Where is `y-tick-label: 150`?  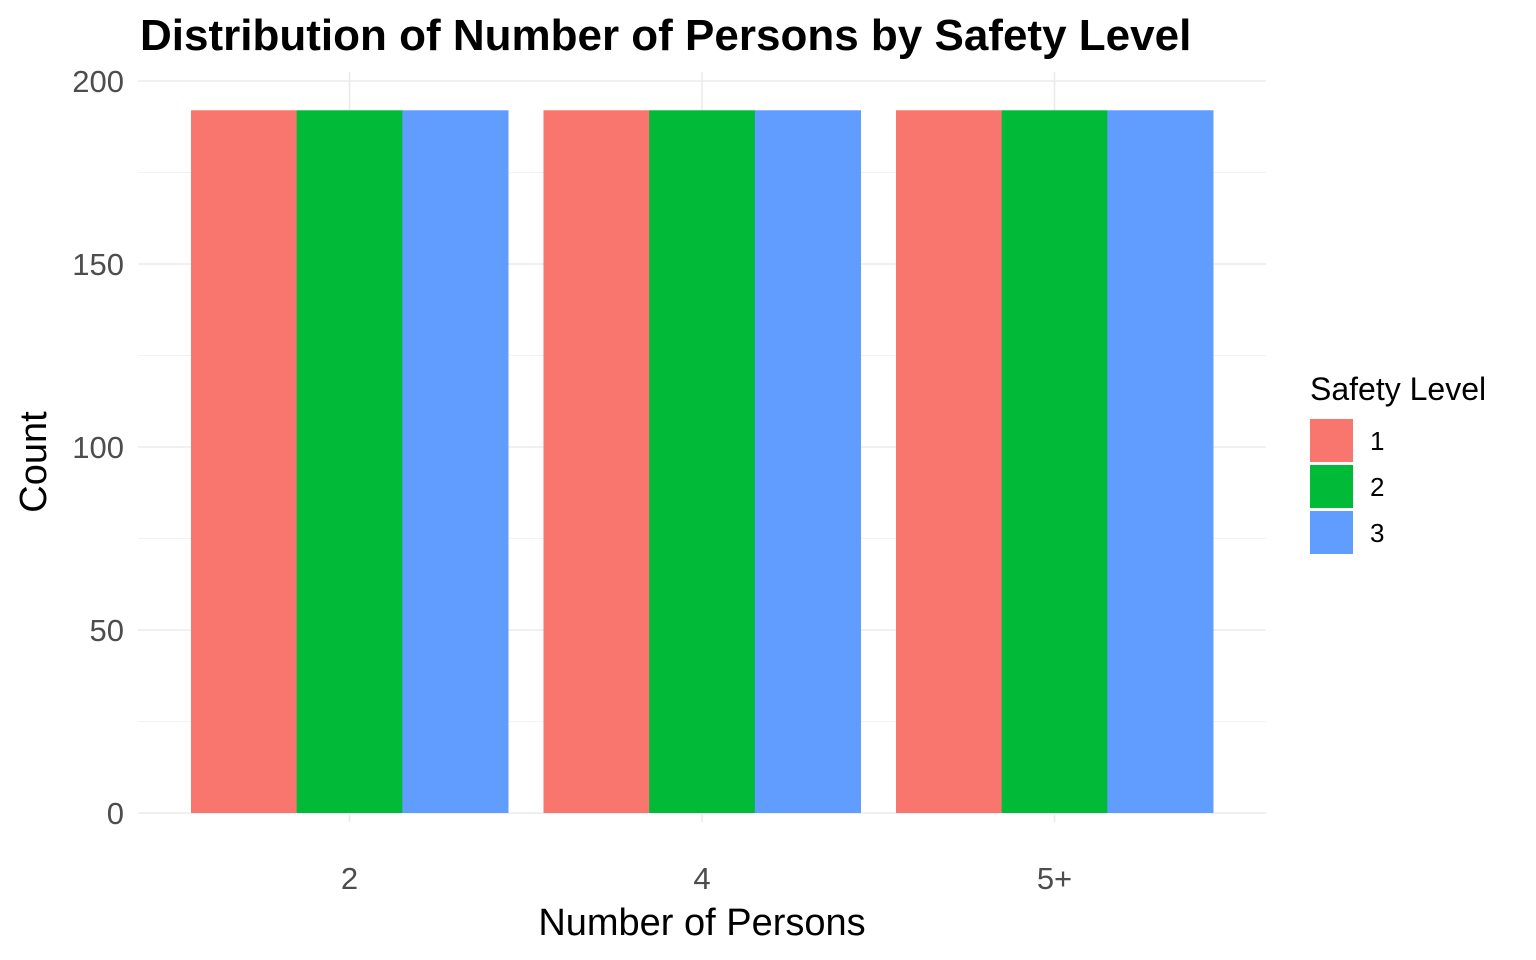 y-tick-label: 150 is located at coordinates (98, 264).